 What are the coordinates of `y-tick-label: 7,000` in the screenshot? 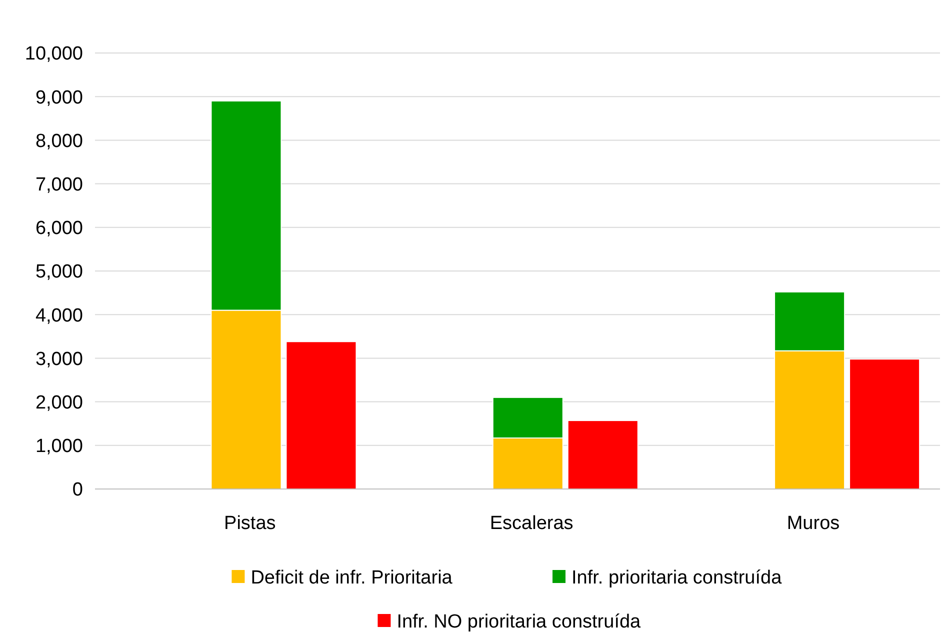 It's located at (59, 185).